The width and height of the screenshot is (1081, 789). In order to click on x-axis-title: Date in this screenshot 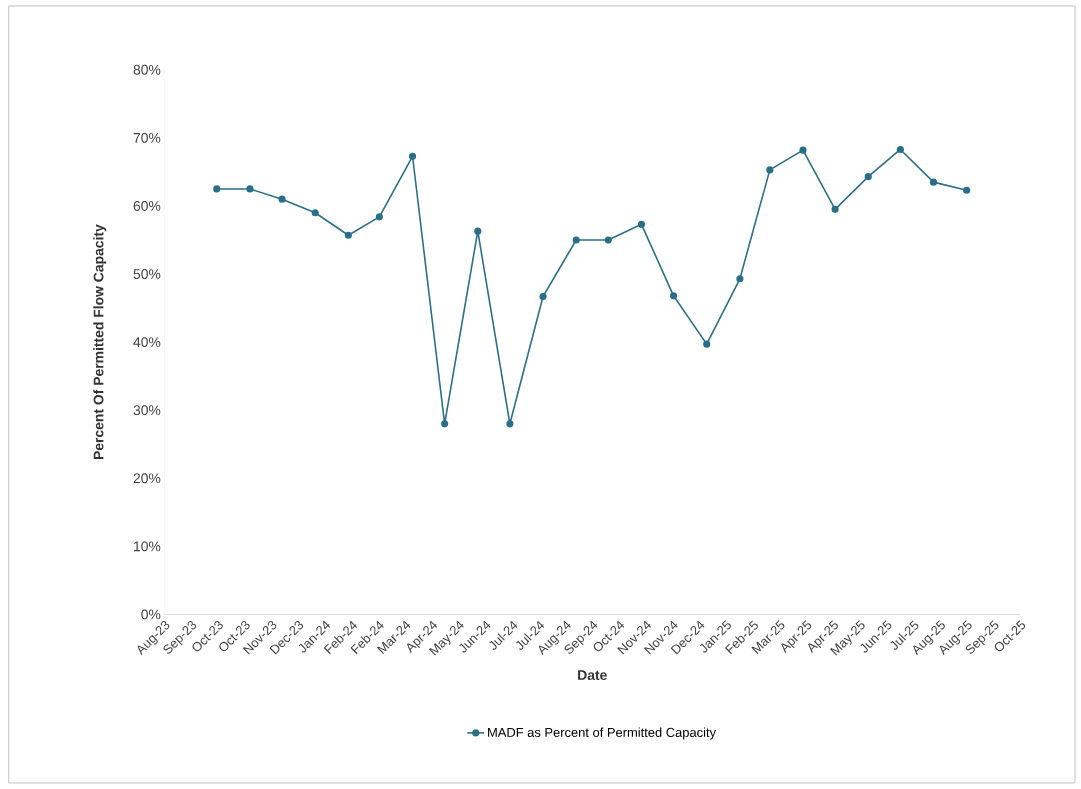, I will do `click(592, 675)`.